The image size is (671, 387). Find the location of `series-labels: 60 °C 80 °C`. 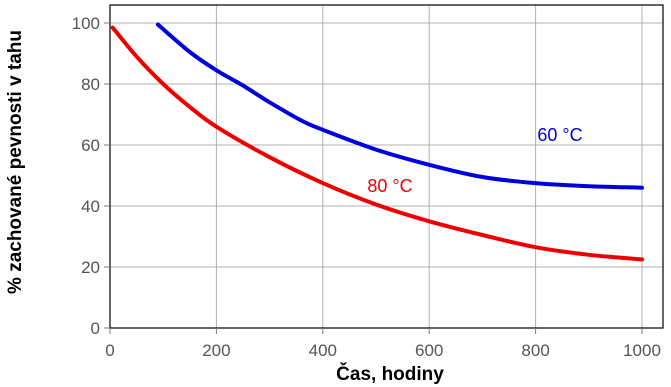

series-labels: 60 °C 80 °C is located at coordinates (474, 160).